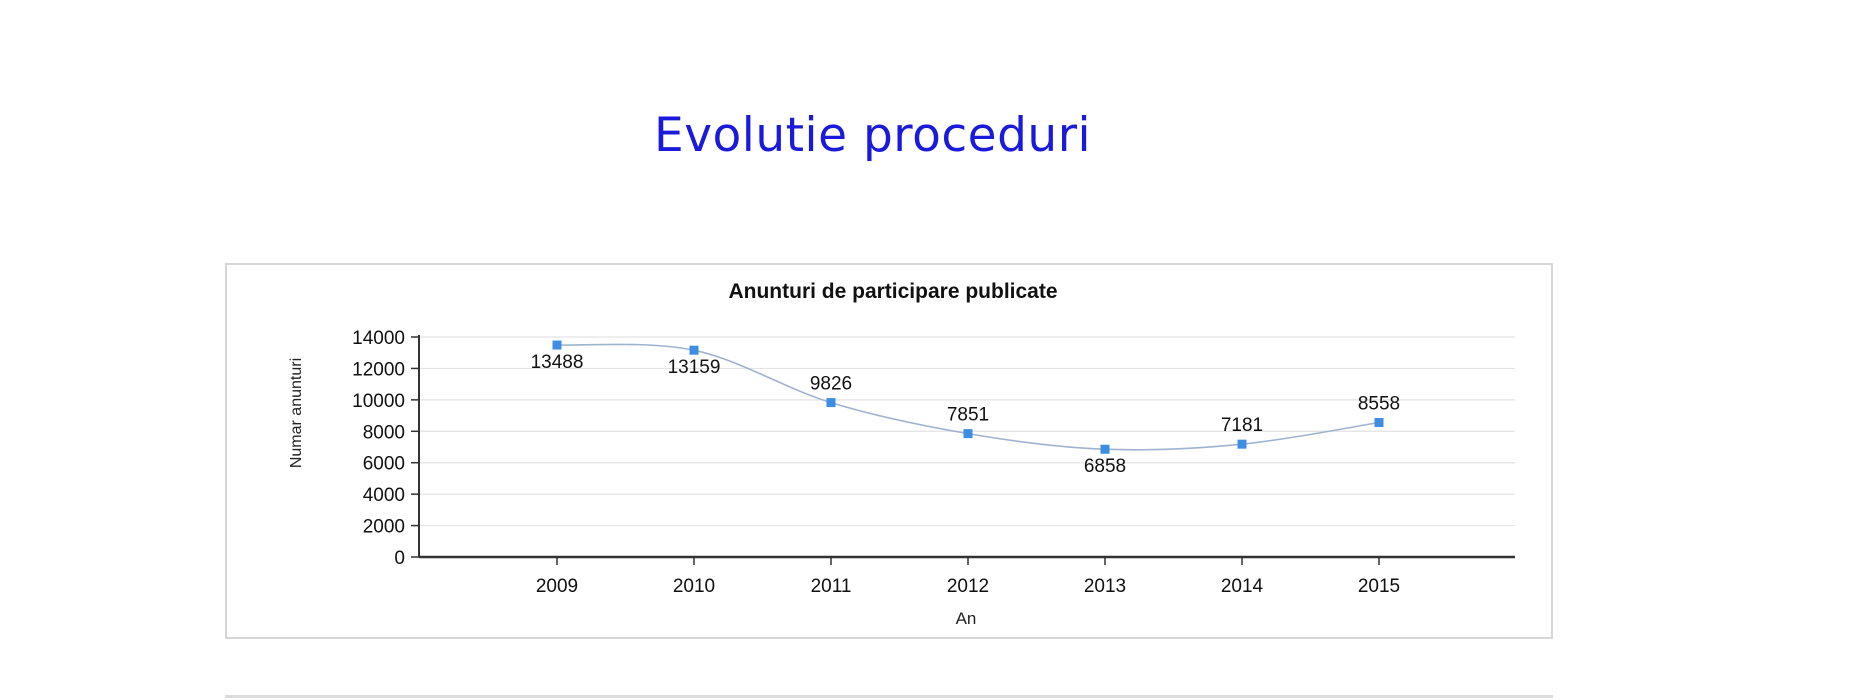 This screenshot has height=700, width=1854. I want to click on page-title: Evolutie proceduri, so click(873, 135).